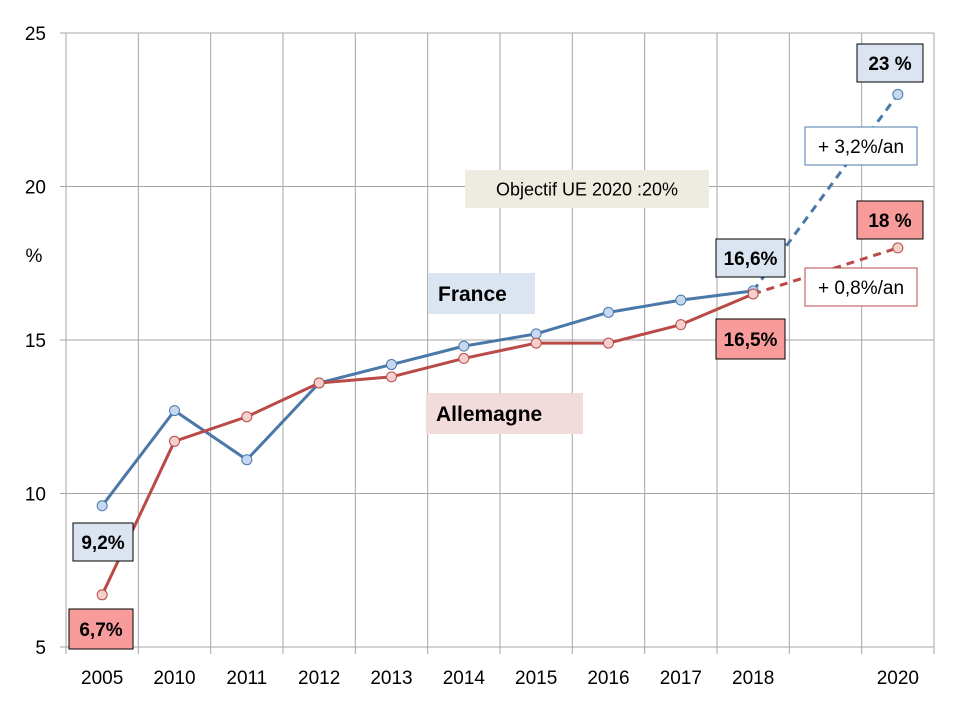 This screenshot has height=720, width=960. I want to click on projection-rate-allemagne-box, so click(861, 287).